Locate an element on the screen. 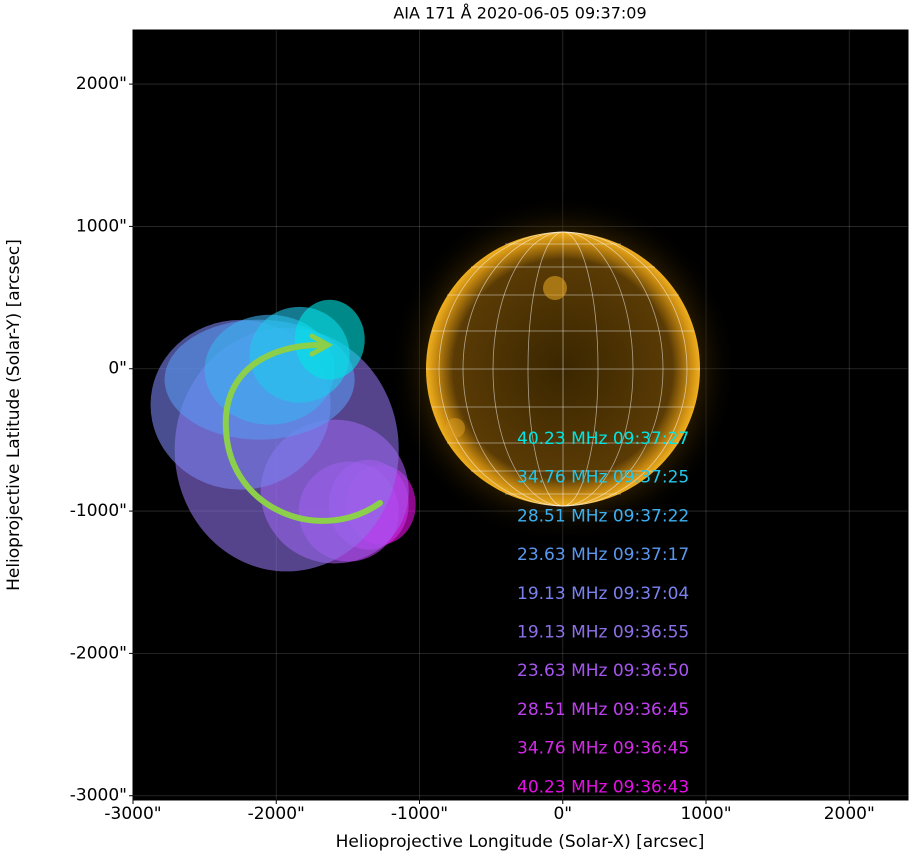  y-tick-label: 0" is located at coordinates (117, 369).